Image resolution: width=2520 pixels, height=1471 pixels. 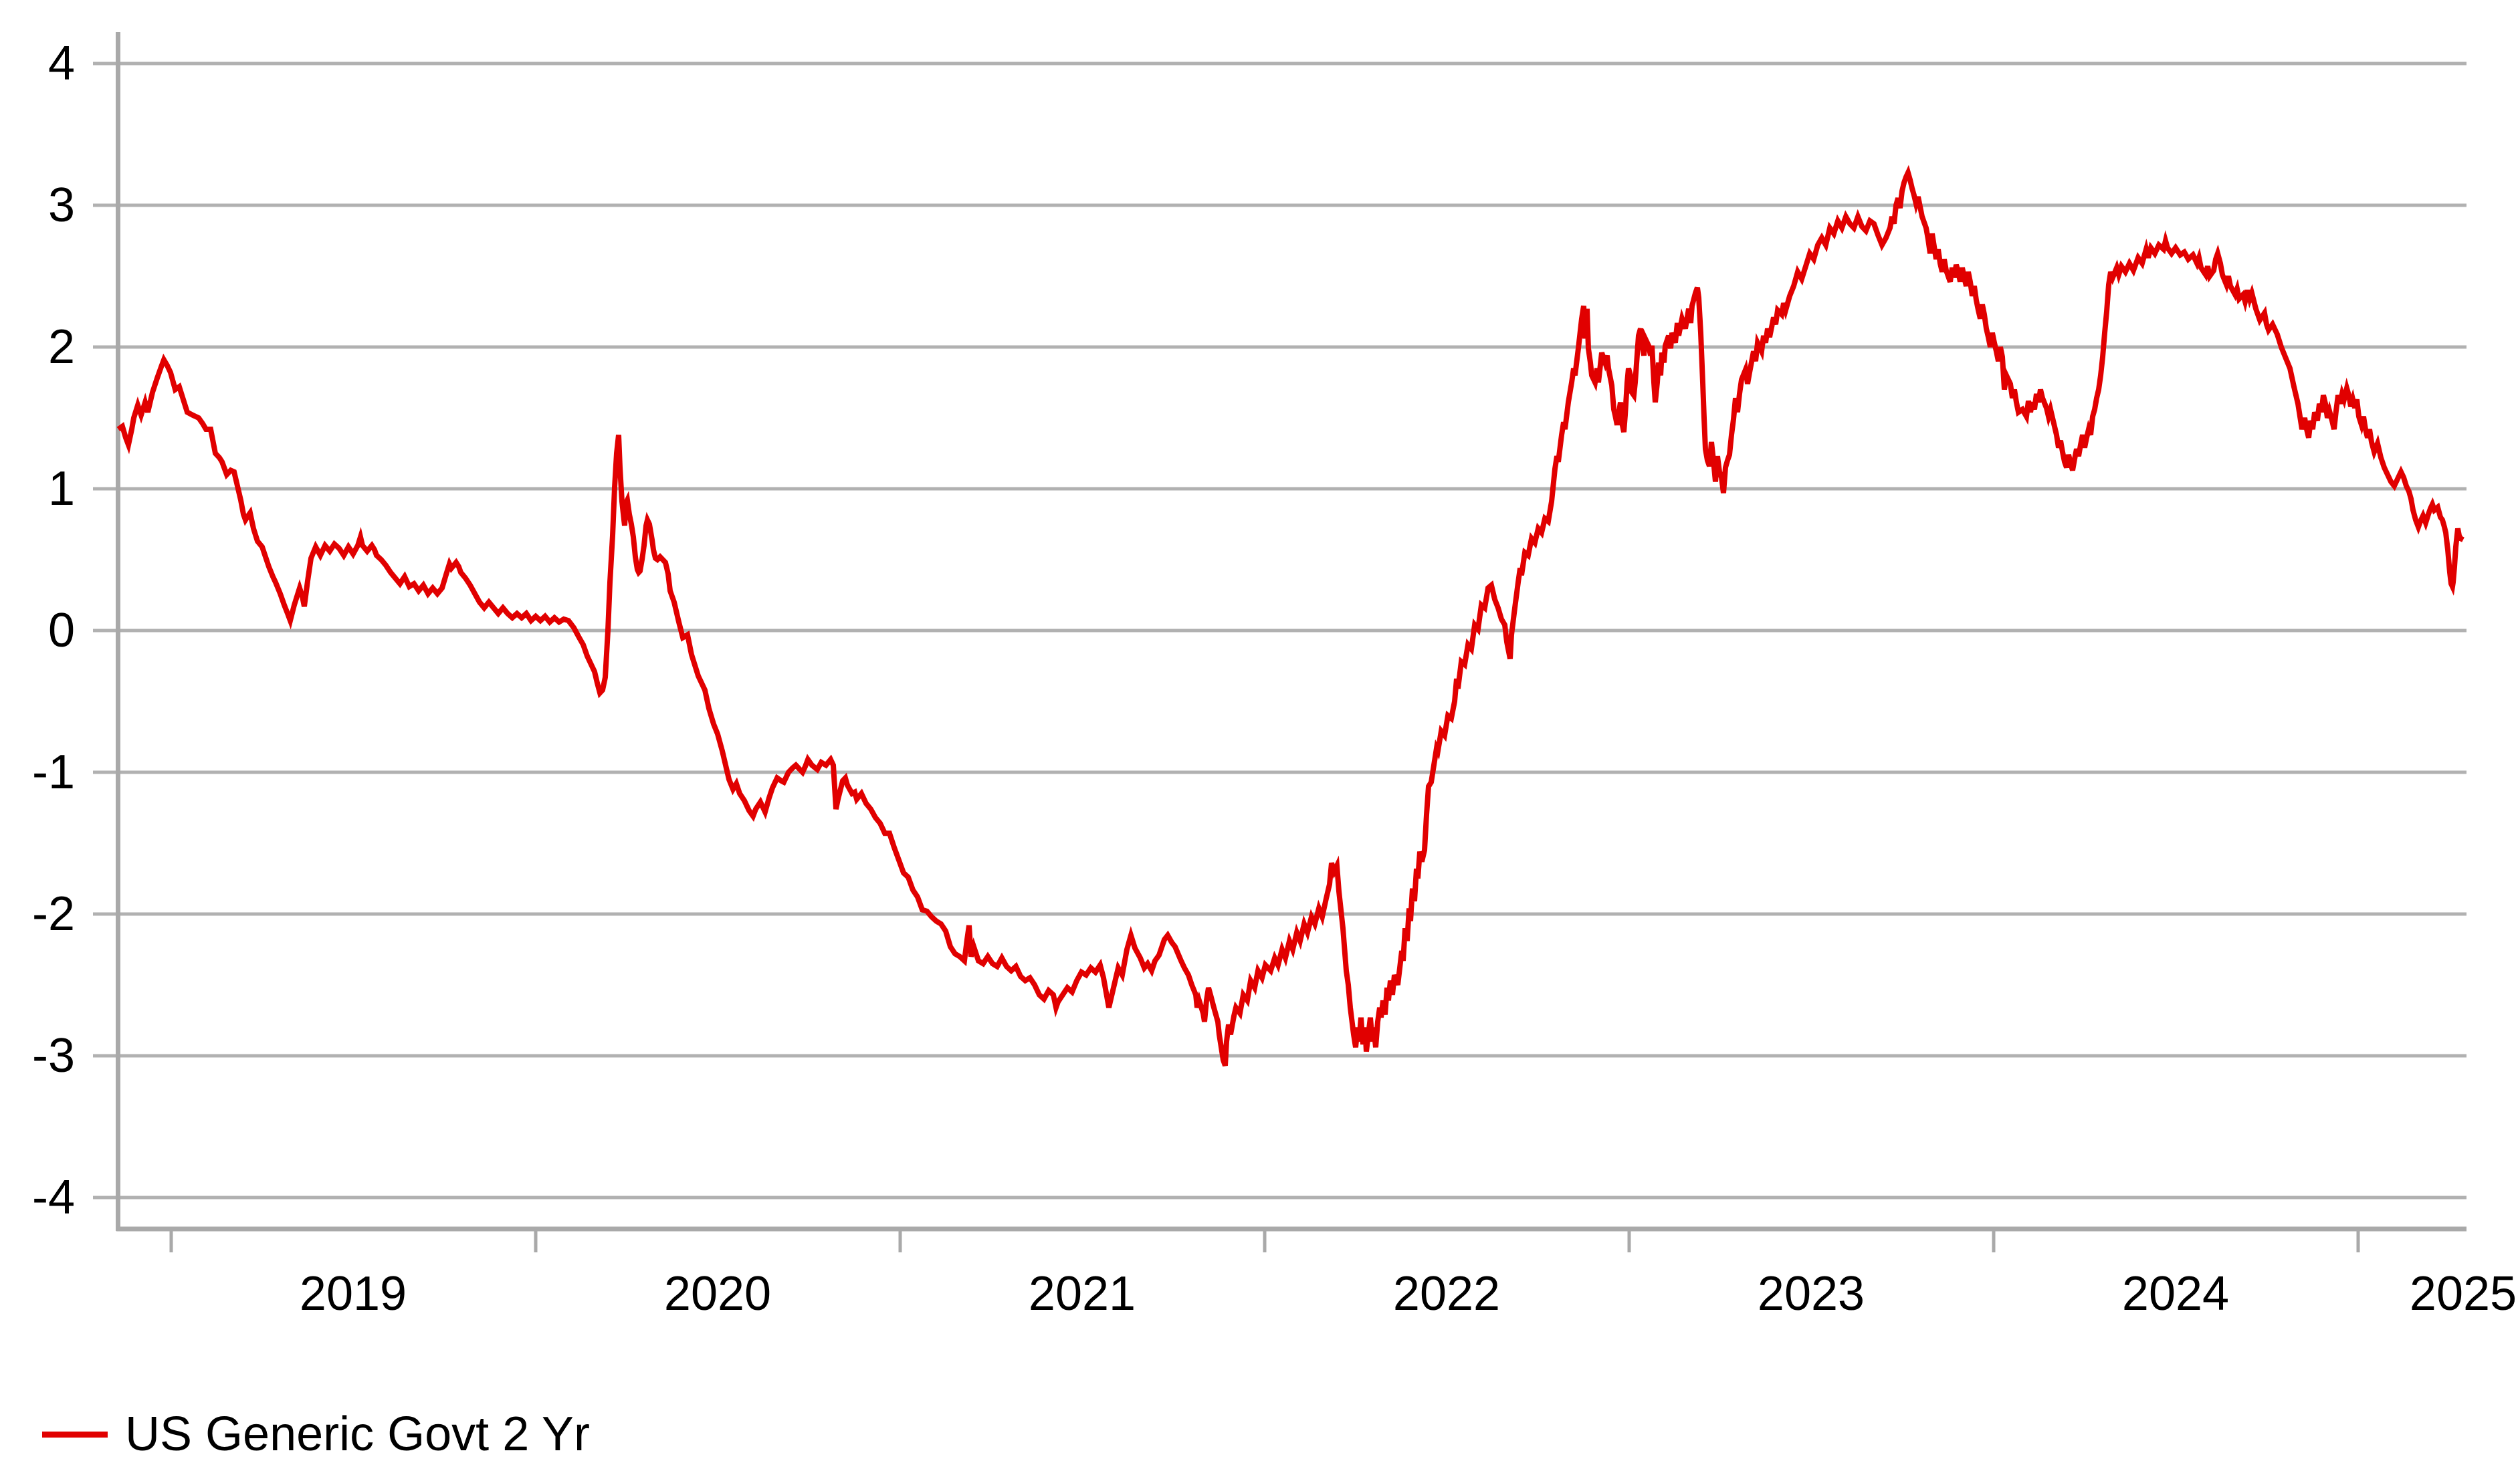 What do you see at coordinates (2463, 1294) in the screenshot?
I see `x-tick-label-2025: 2025` at bounding box center [2463, 1294].